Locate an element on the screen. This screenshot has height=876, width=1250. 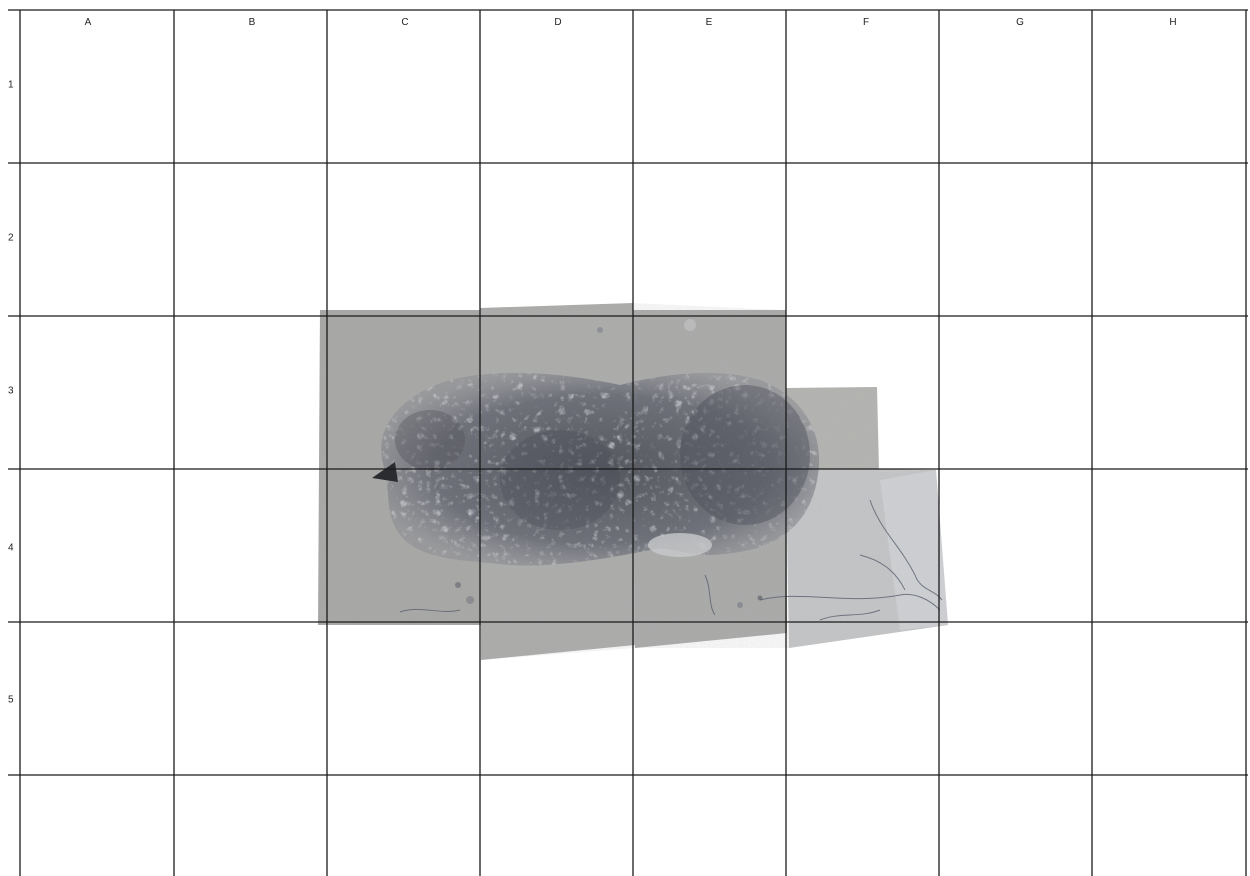
row-label-5: 5 is located at coordinates (11, 700).